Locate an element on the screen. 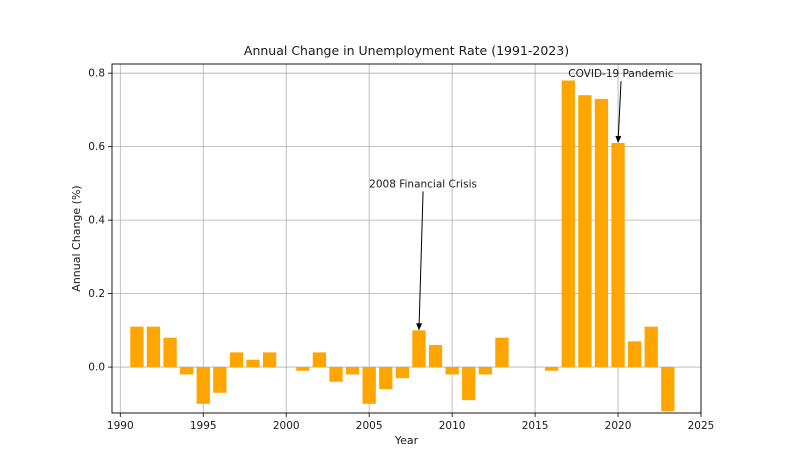 Image resolution: width=800 pixels, height=468 pixels. x-tick-label: 2000 is located at coordinates (286, 426).